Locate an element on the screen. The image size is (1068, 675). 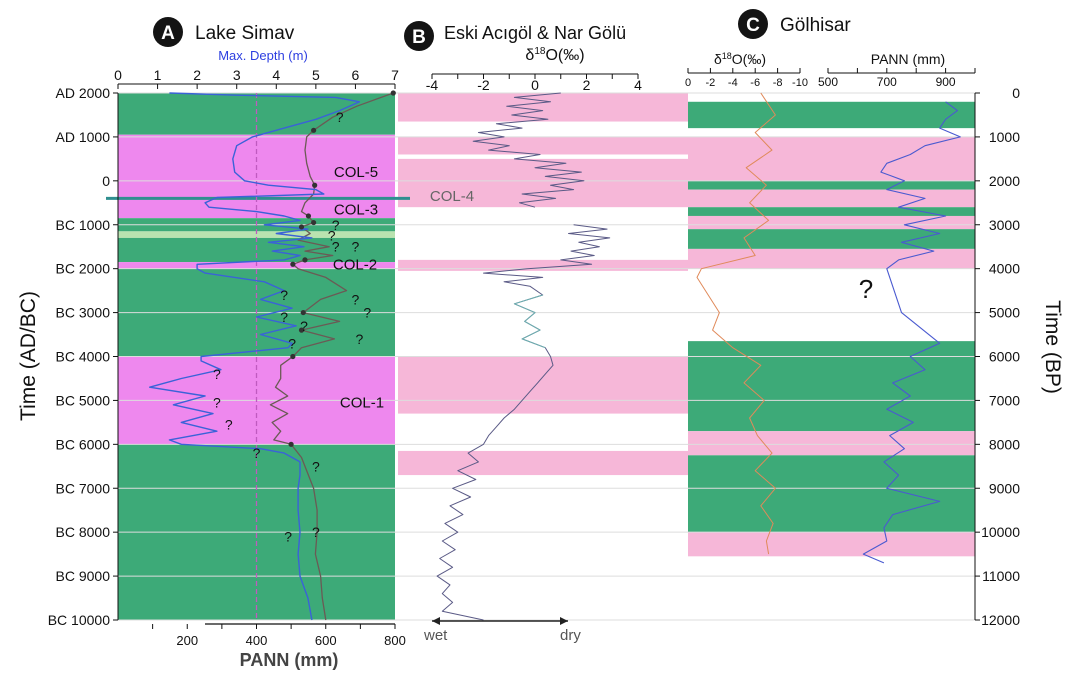
panel-a-top-tick-label: 3 is located at coordinates (237, 75).